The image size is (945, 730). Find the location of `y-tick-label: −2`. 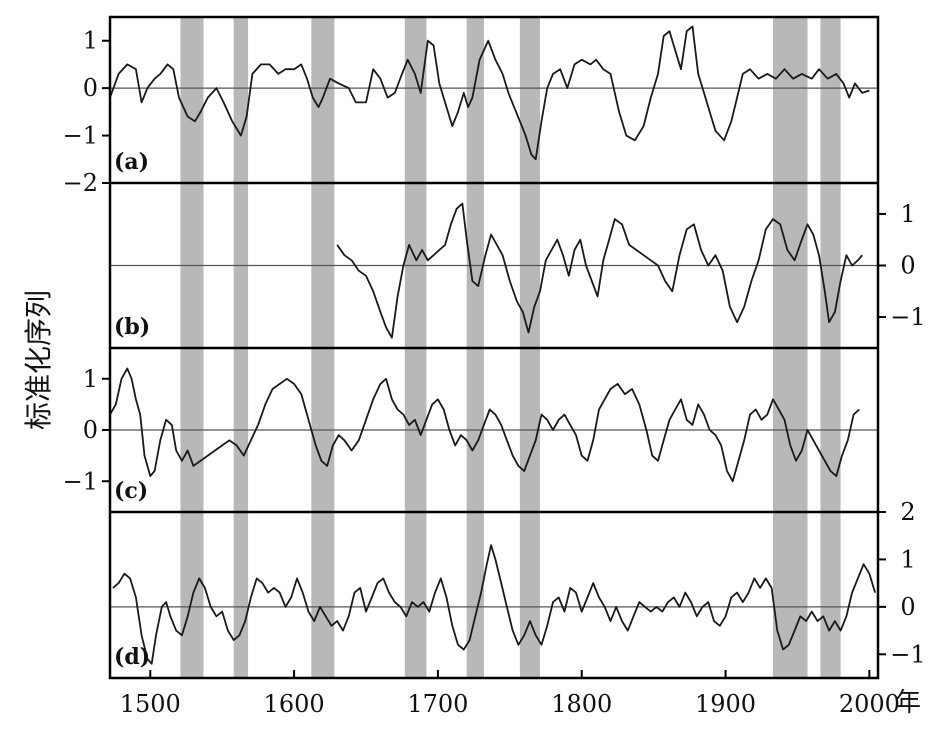

y-tick-label: −2 is located at coordinates (80, 183).